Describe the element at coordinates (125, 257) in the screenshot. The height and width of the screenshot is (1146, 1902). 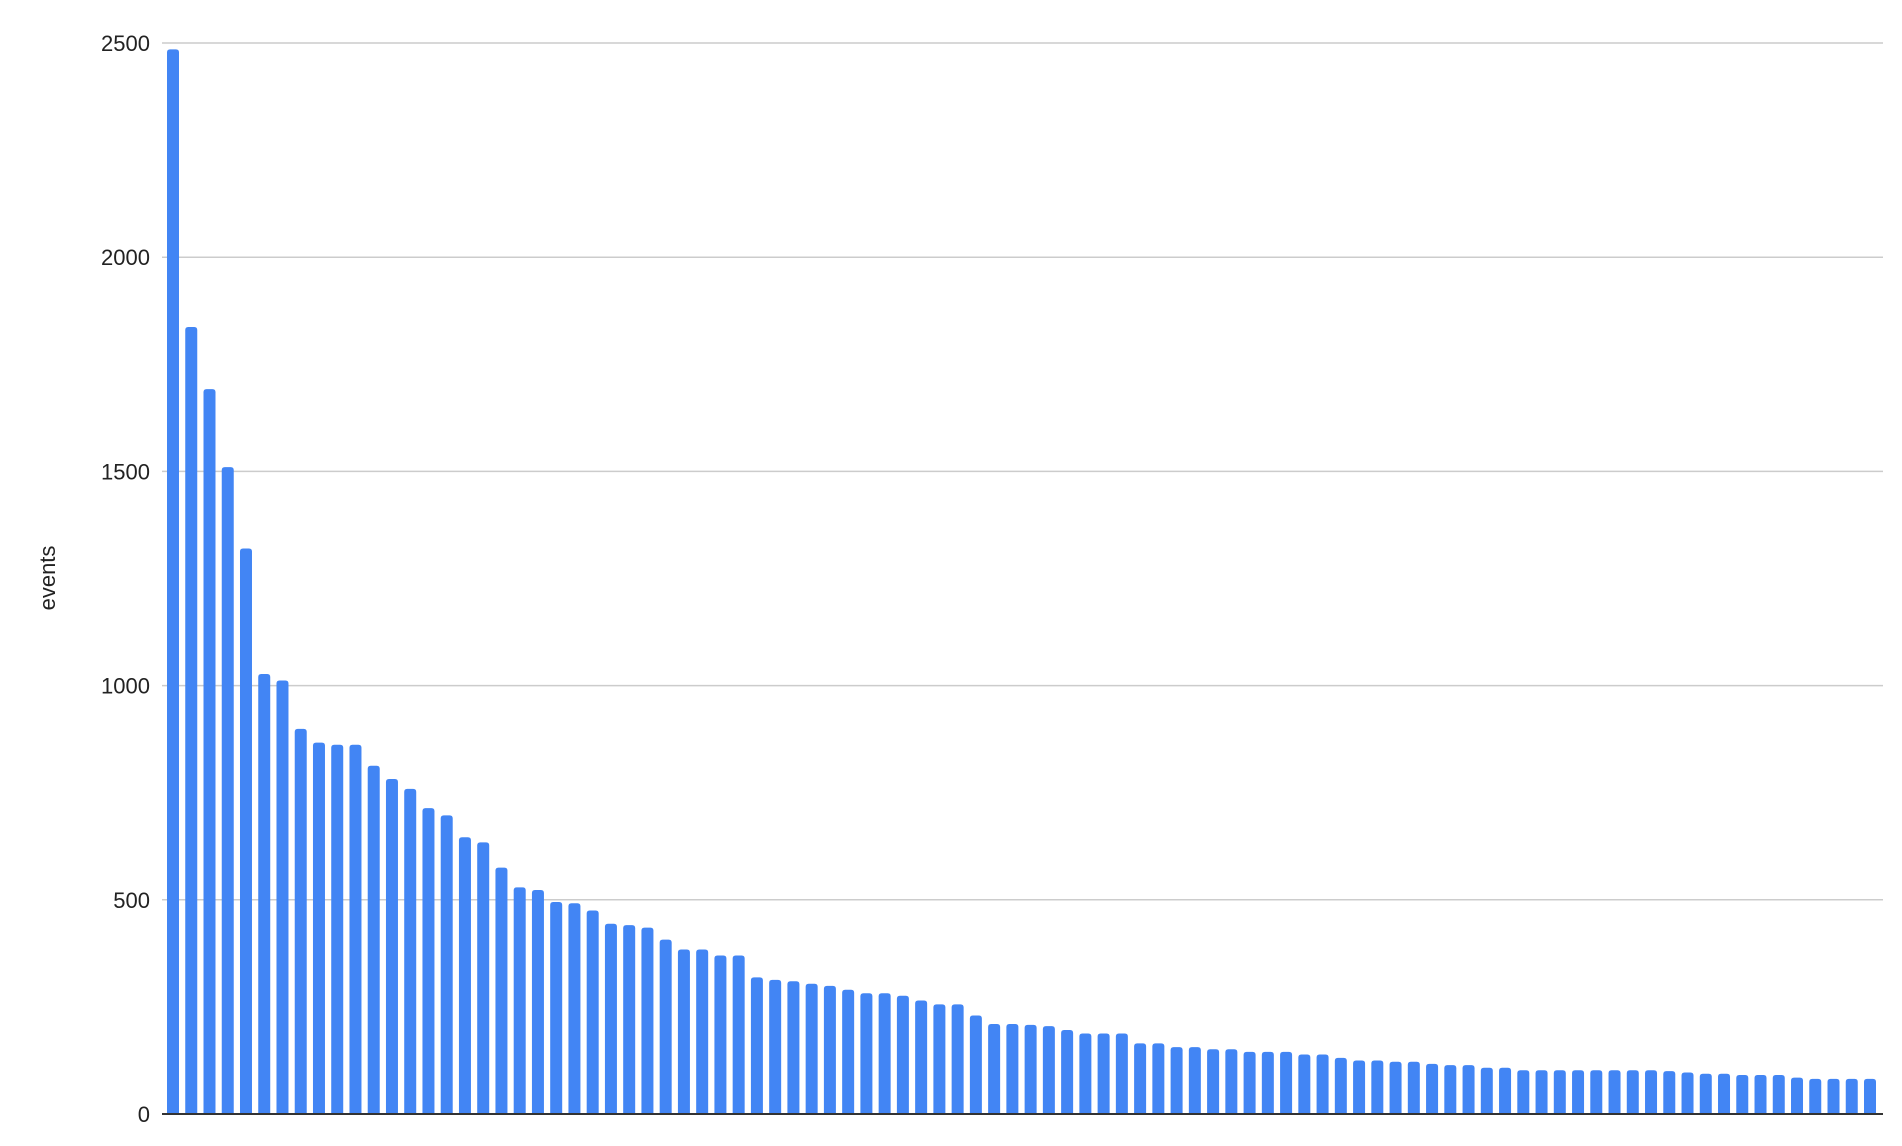
I see `y-tick-label: 2000` at that location.